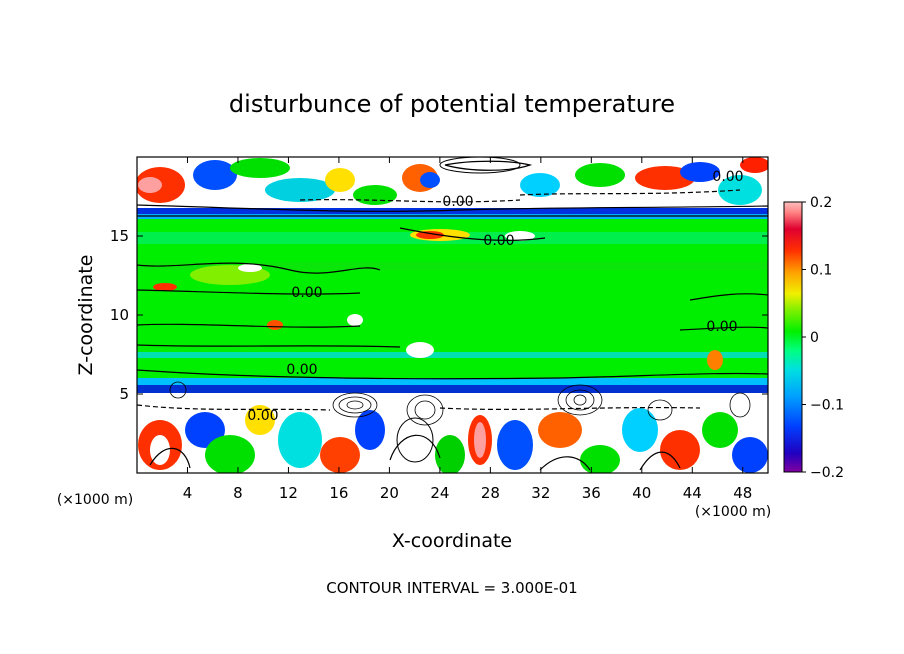 This screenshot has width=904, height=654. Describe the element at coordinates (821, 203) in the screenshot. I see `colorbar-tick-label: 0.2` at that location.